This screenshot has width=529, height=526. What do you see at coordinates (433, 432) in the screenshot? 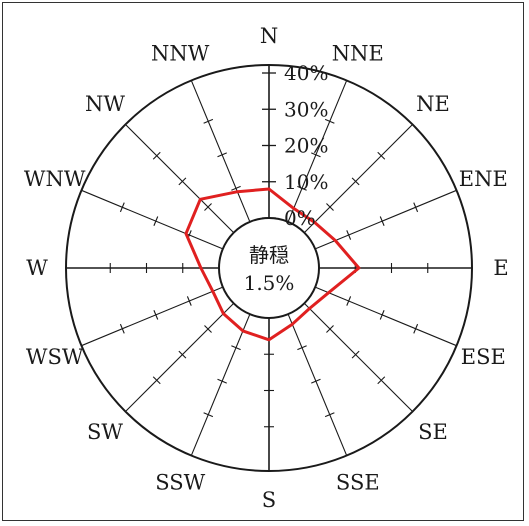
I see `direction-label-se: SE` at bounding box center [433, 432].